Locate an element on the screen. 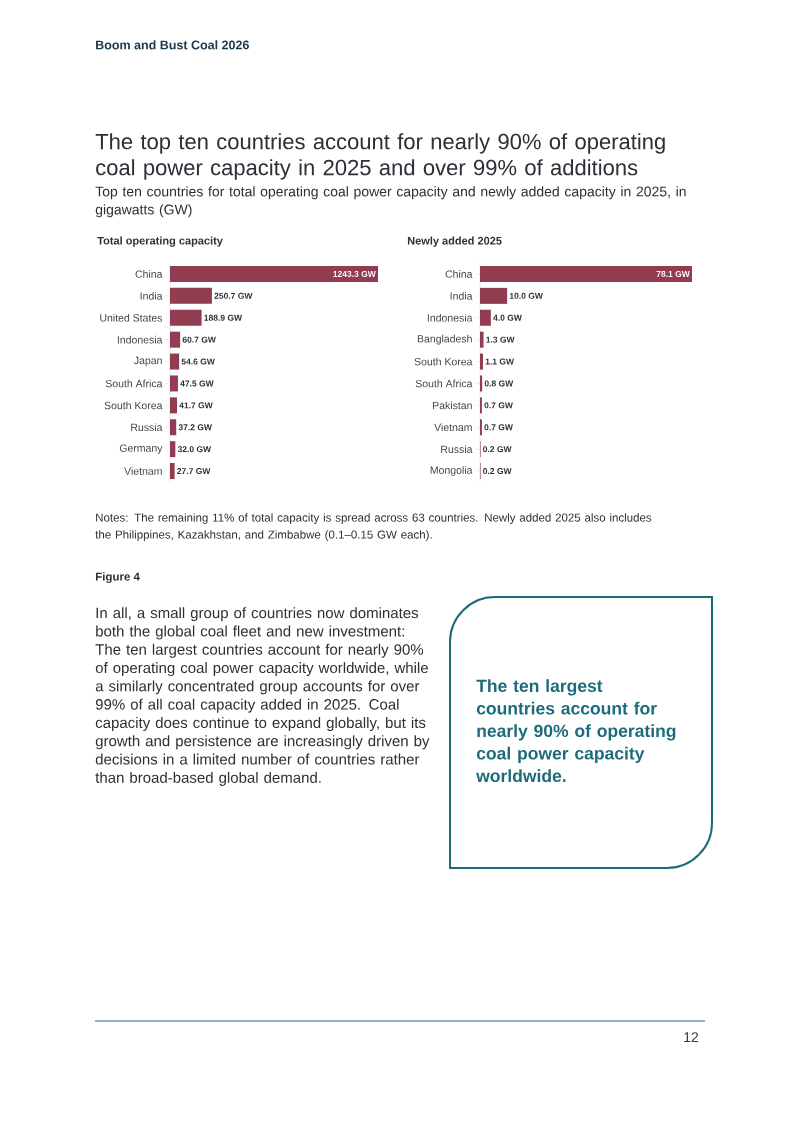 Image resolution: width=794 pixels, height=1122 pixels. data-label: 37.2 GW is located at coordinates (195, 427).